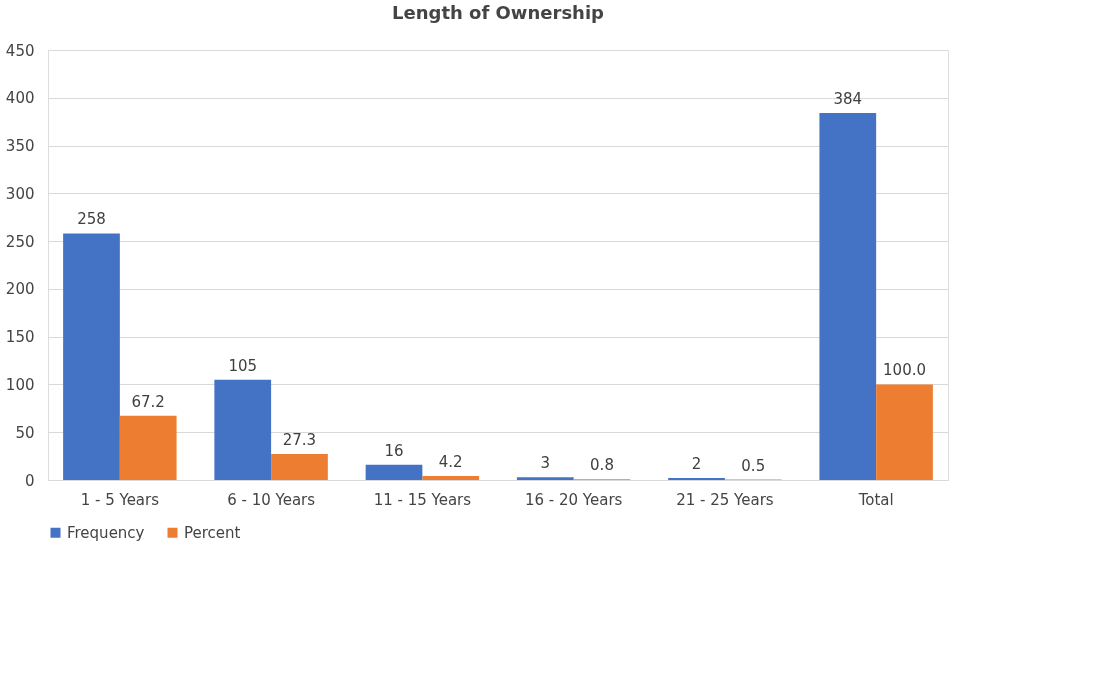 This screenshot has width=1103, height=681. What do you see at coordinates (20, 337) in the screenshot?
I see `y-tick-label: 150` at bounding box center [20, 337].